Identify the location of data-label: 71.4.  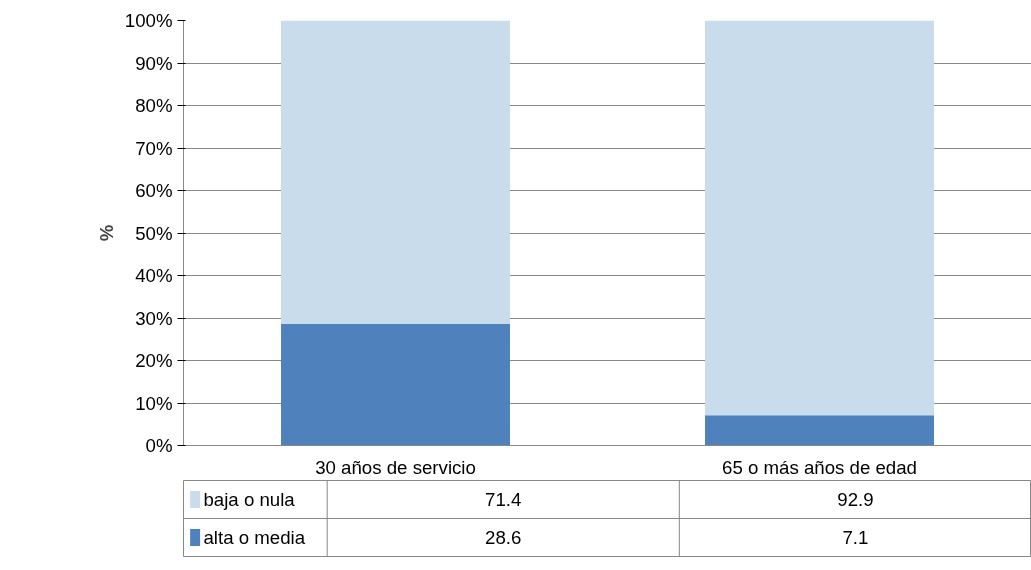
(503, 499).